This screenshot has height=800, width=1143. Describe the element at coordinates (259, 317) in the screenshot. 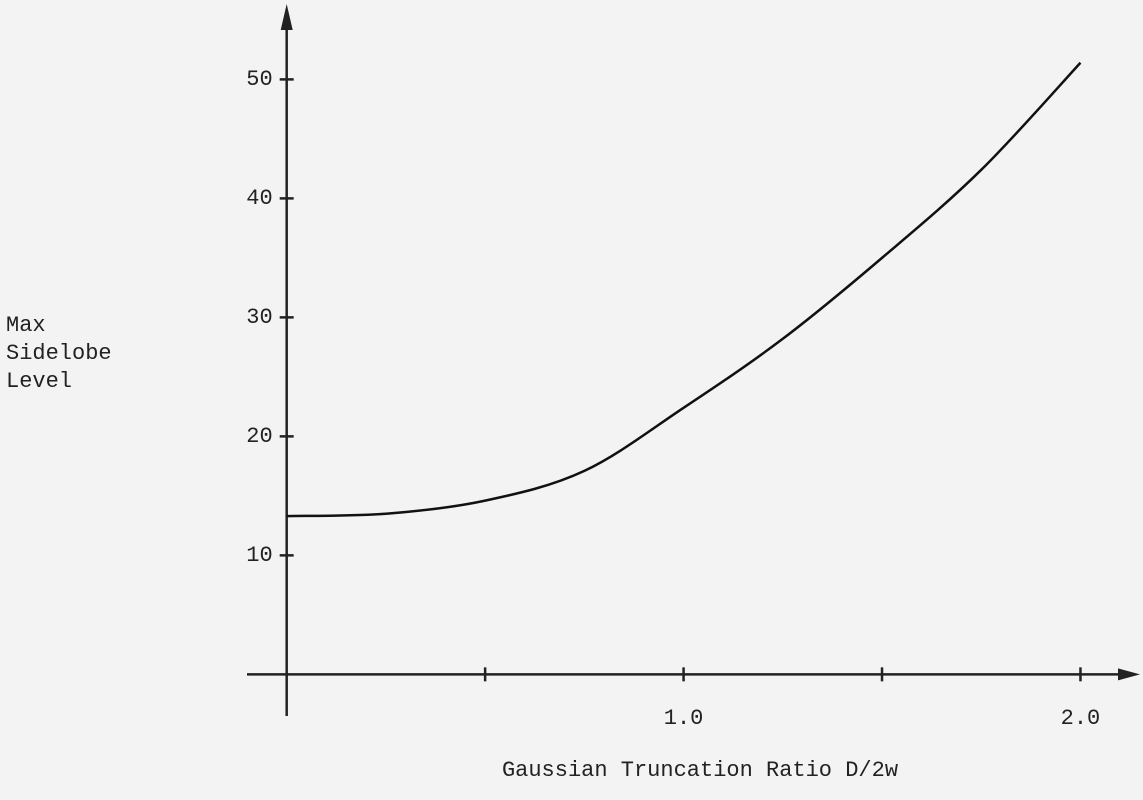

I see `y-tick-label: 30` at that location.